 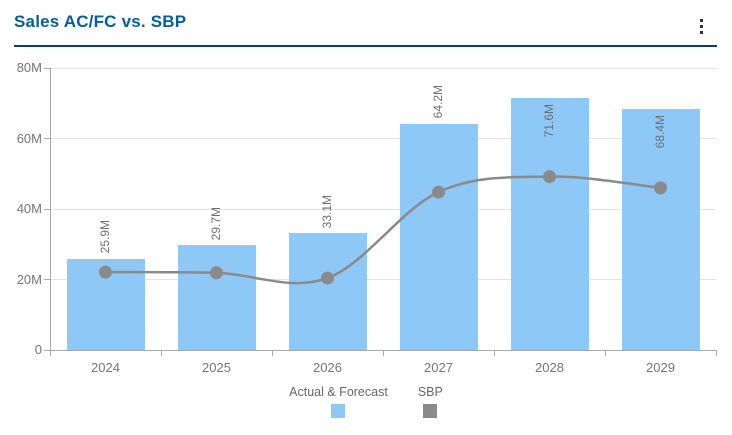 I want to click on sbp-point-2025, so click(x=216, y=273).